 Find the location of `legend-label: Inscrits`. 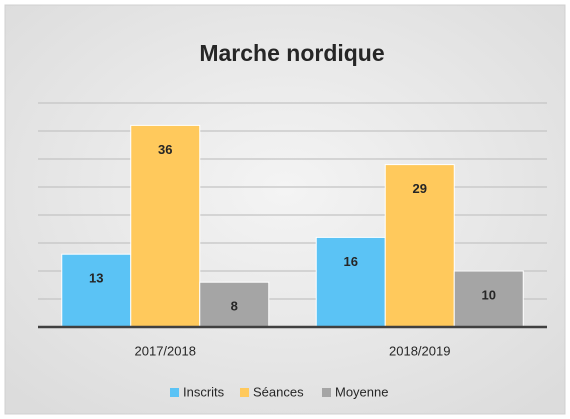

legend-label: Inscrits is located at coordinates (204, 391).